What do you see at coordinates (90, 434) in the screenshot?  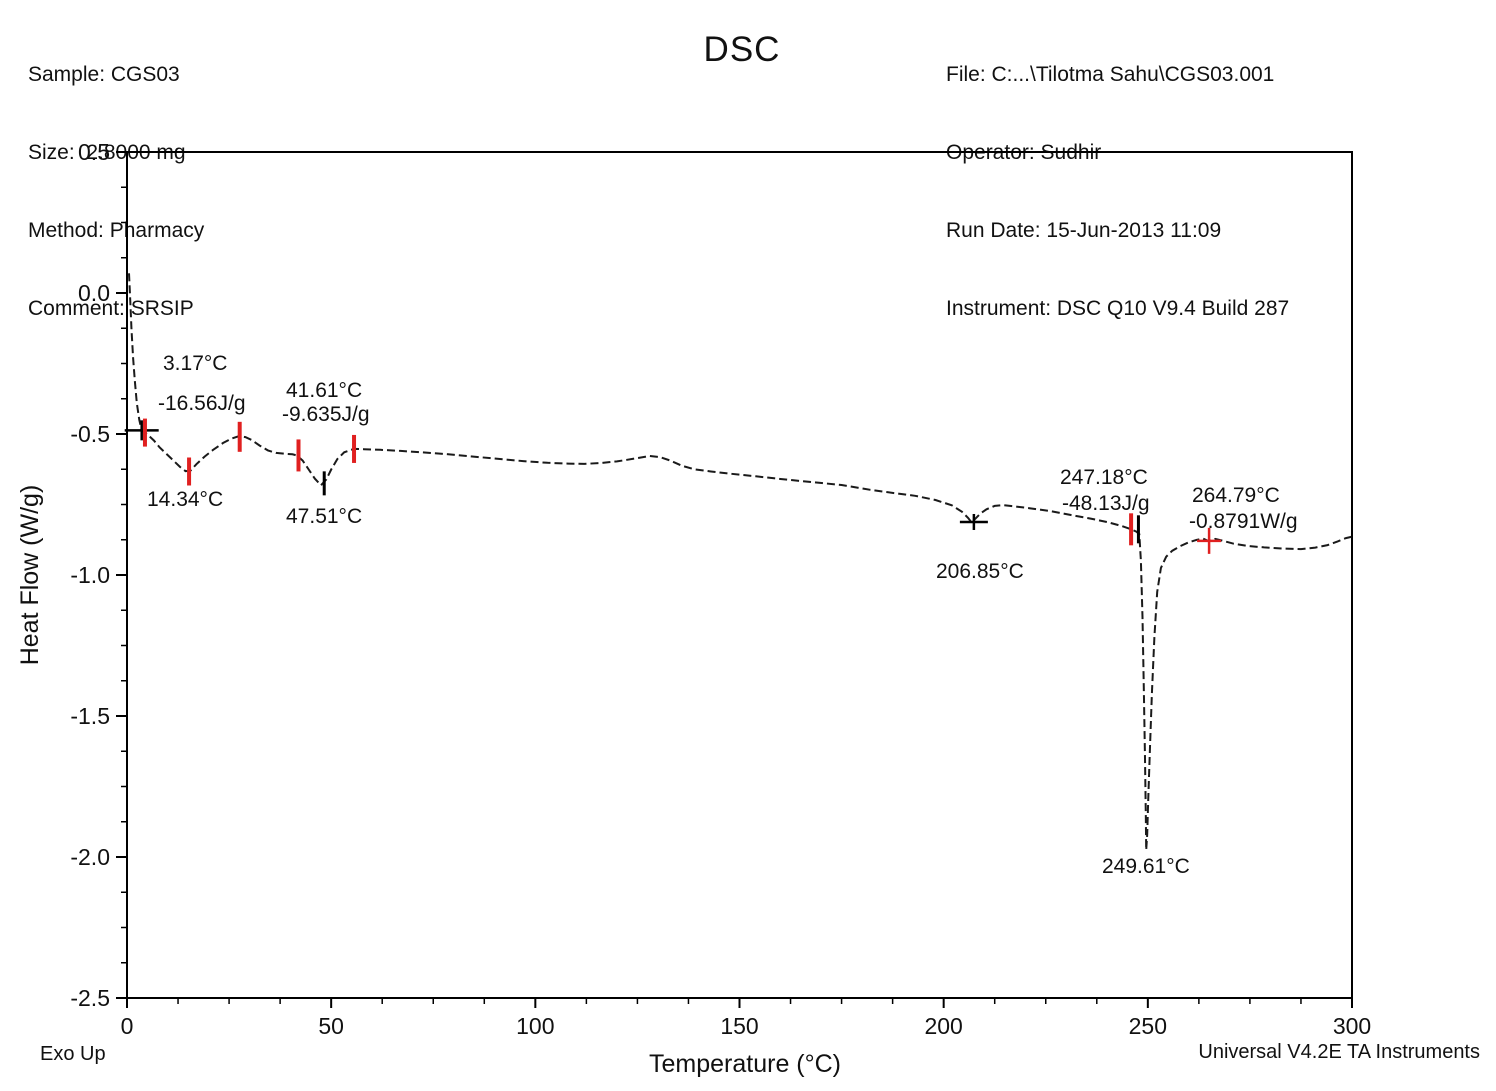 I see `y-tick-label: -0.5` at bounding box center [90, 434].